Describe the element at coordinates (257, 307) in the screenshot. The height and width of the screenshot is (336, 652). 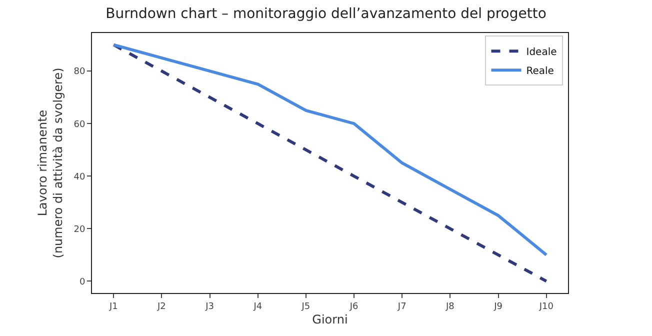
I see `x-tick-label: J4` at that location.